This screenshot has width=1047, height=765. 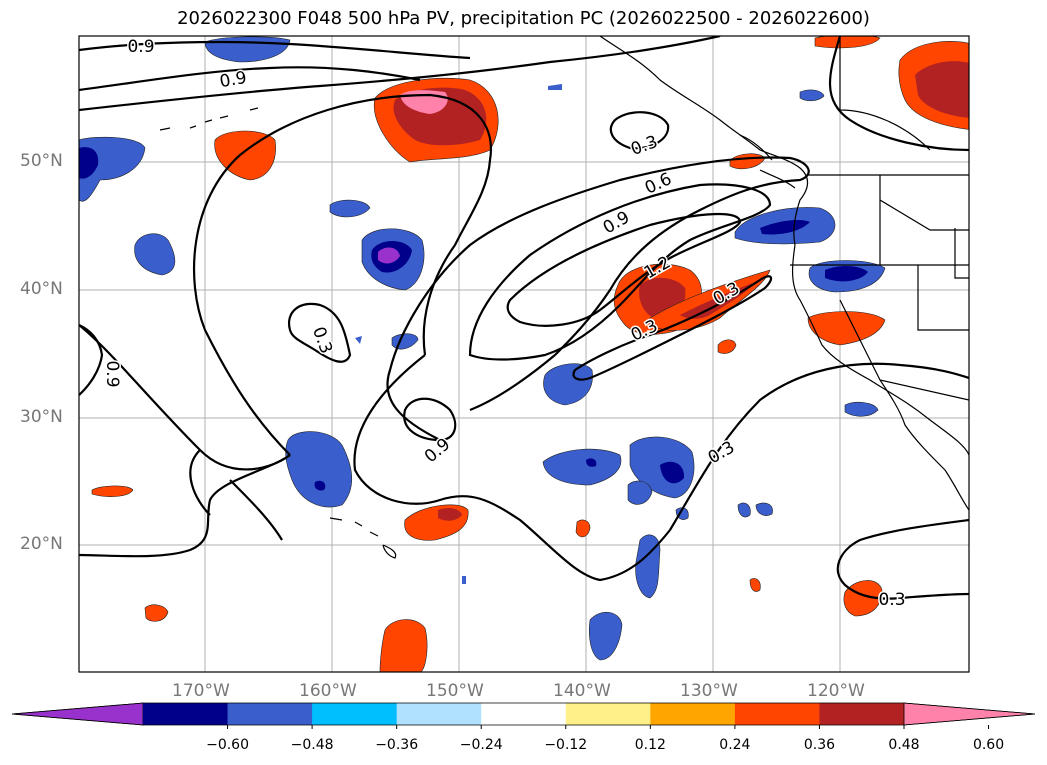 I want to click on colorbar-tick-label: −0.48, so click(x=312, y=745).